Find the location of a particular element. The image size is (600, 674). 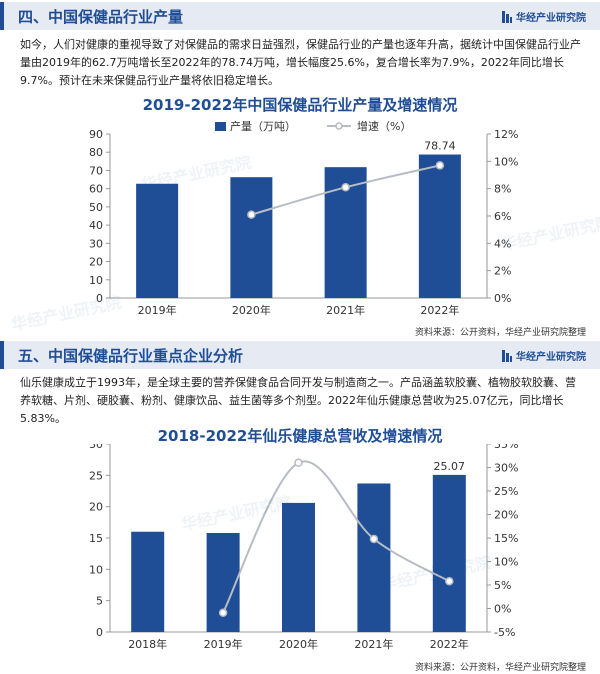

right-tick-label: 35% is located at coordinates (506, 447).